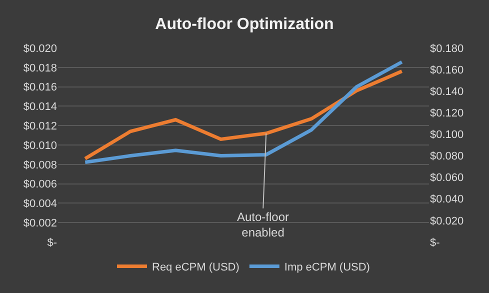  Describe the element at coordinates (52, 242) in the screenshot. I see `y-tick-label: $-` at that location.